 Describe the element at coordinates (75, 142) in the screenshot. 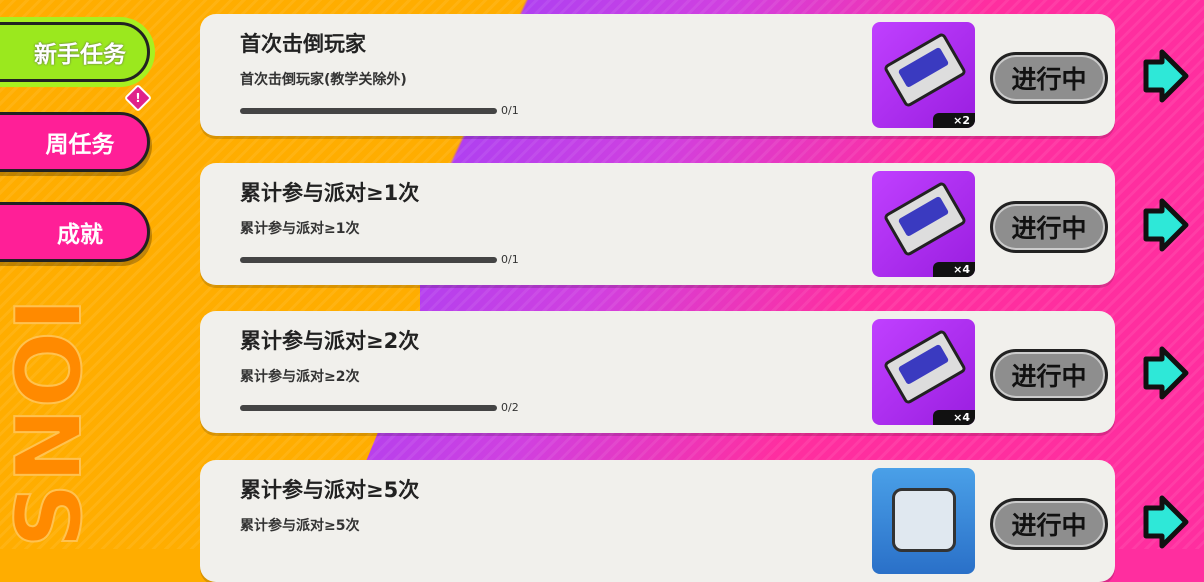

I see `tab-weekly-tasks: 周任务` at that location.